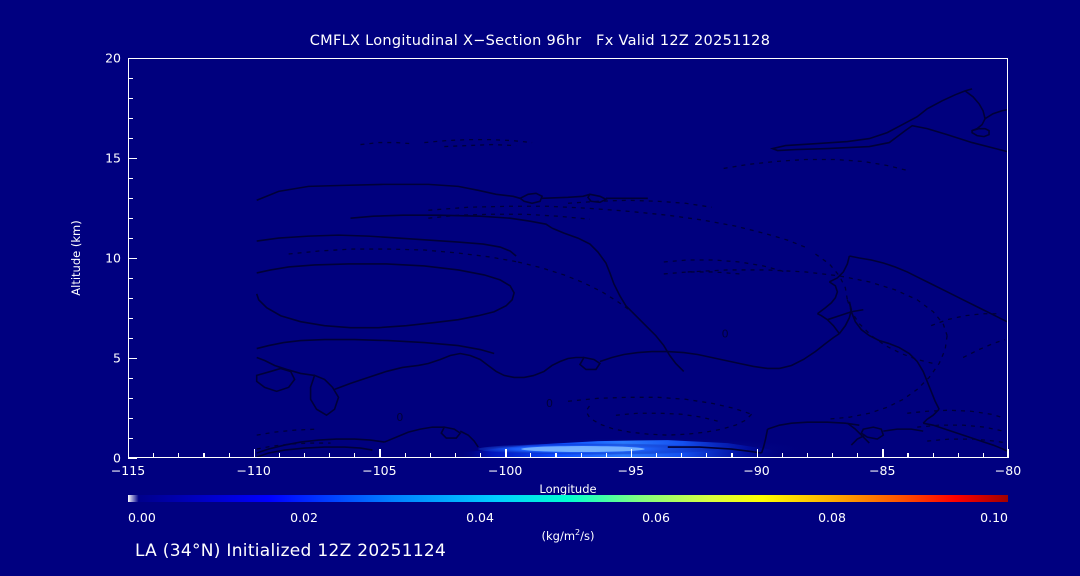  Describe the element at coordinates (117, 358) in the screenshot. I see `y-tick-label: 5` at that location.